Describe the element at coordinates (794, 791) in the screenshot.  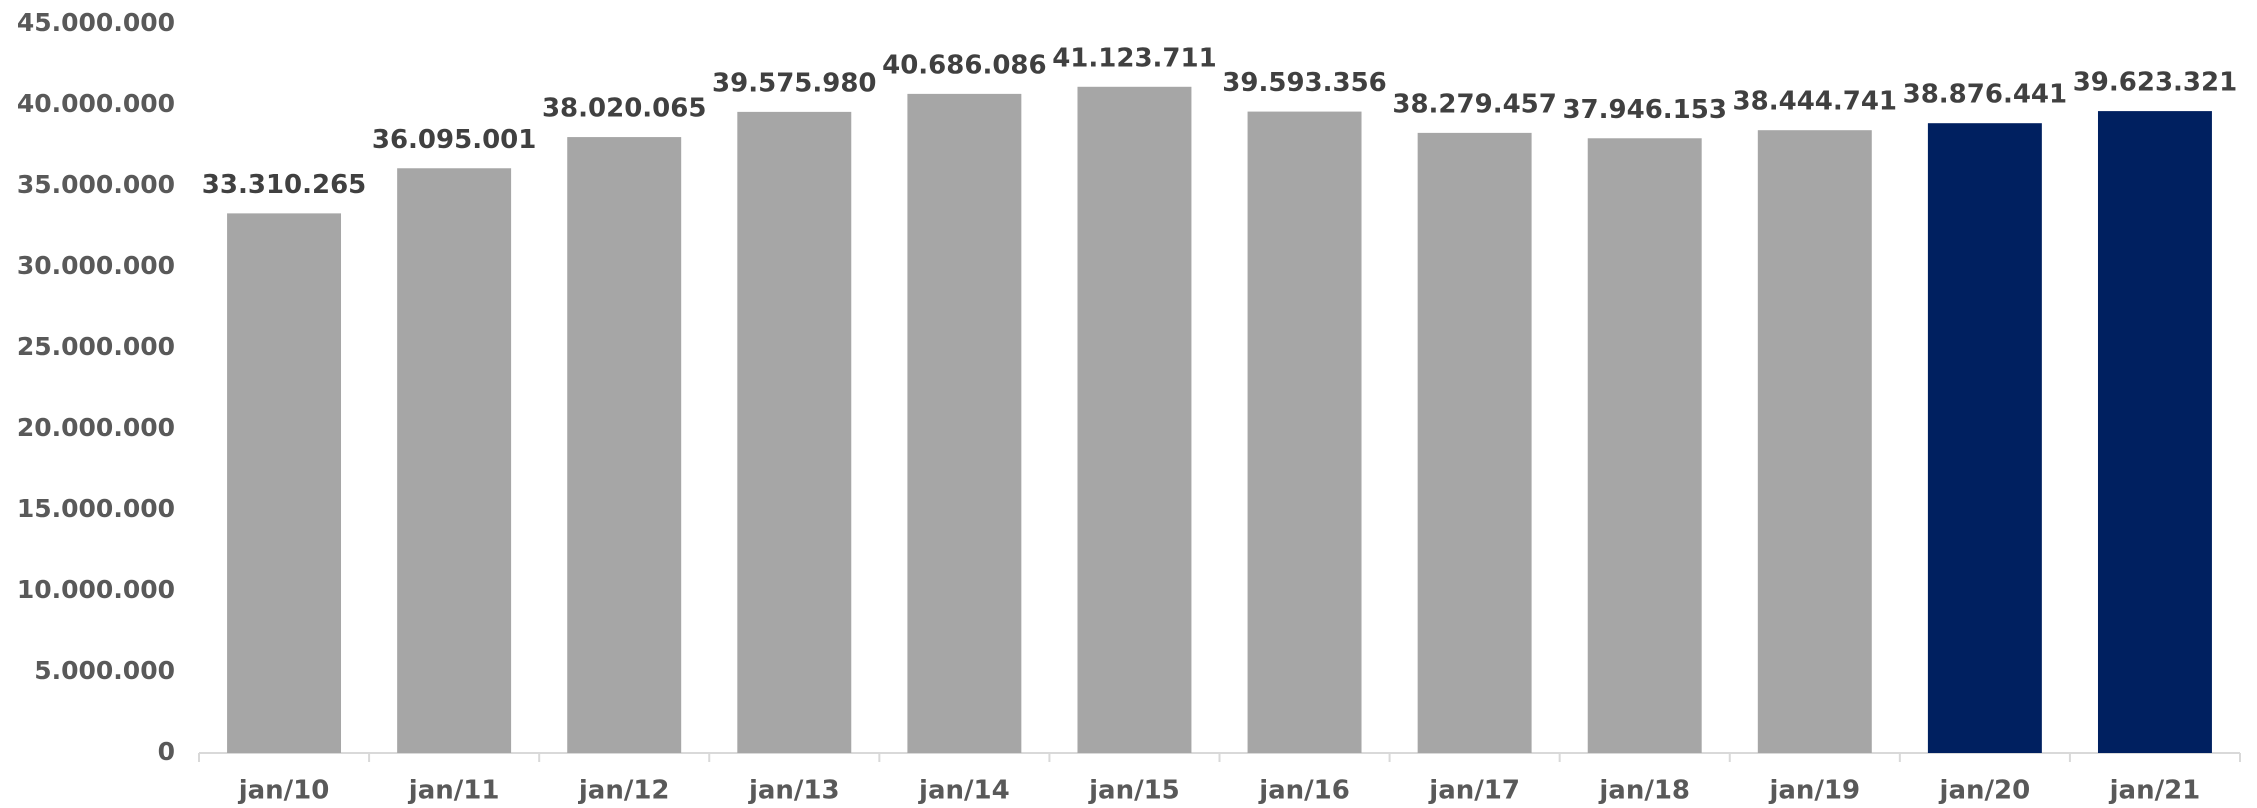
I see `x-tick-label: jan/13` at that location.